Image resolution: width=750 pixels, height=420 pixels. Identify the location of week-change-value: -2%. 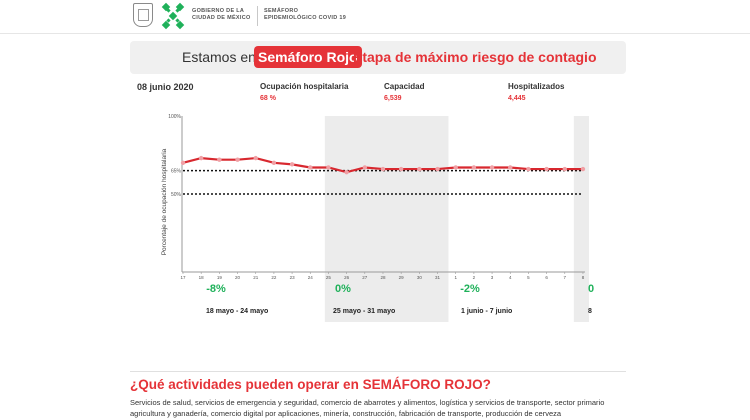
(470, 289).